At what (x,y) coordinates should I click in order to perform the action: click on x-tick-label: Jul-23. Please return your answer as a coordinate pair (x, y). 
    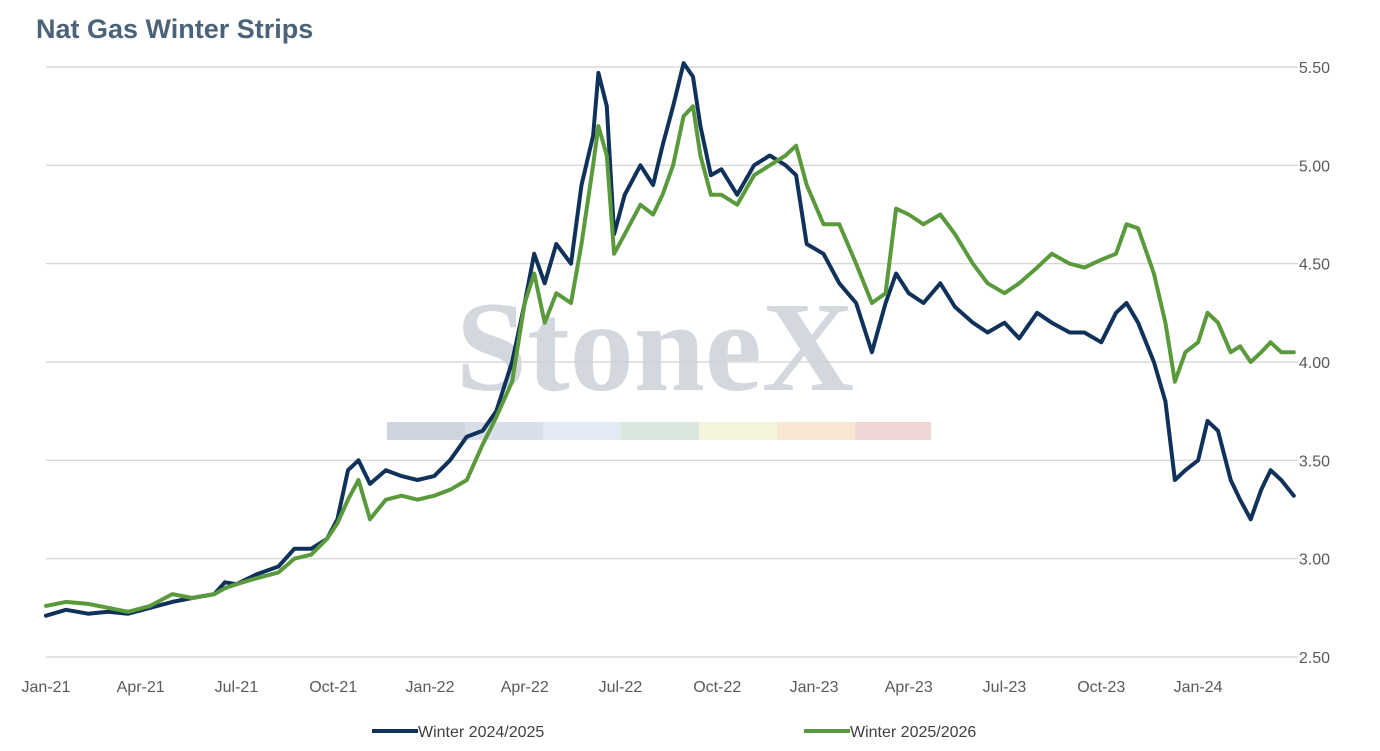
    Looking at the image, I should click on (1005, 687).